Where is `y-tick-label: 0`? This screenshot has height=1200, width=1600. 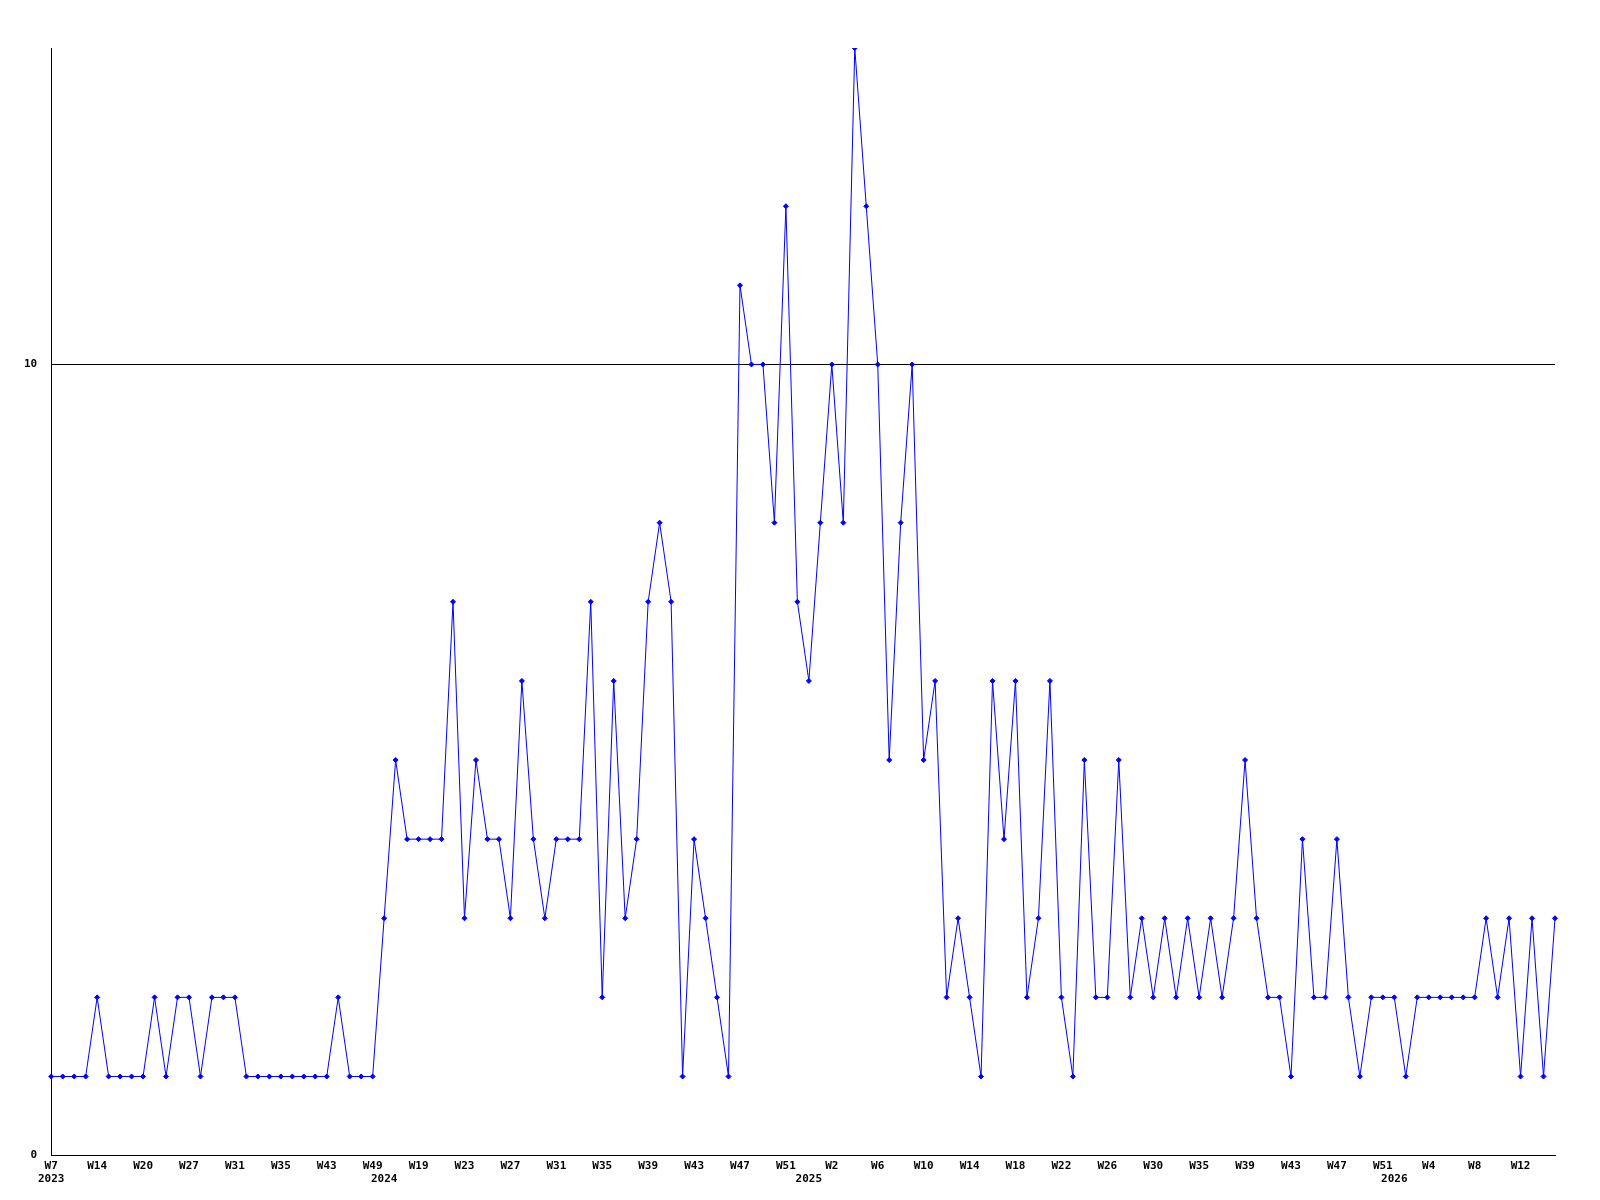
y-tick-label: 0 is located at coordinates (34, 1155).